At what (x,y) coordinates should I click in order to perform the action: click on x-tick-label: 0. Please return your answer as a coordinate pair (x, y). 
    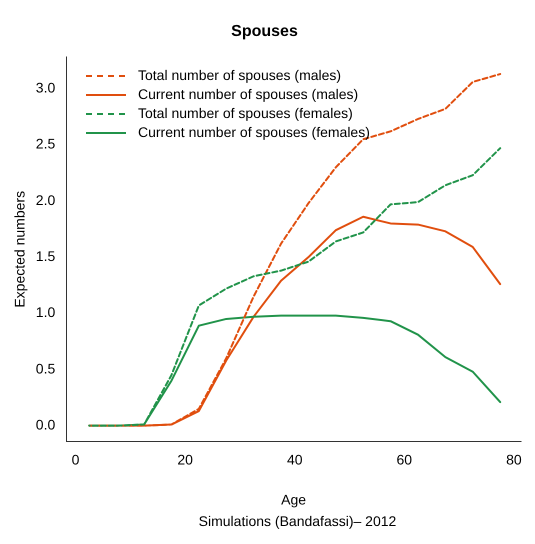
    Looking at the image, I should click on (76, 460).